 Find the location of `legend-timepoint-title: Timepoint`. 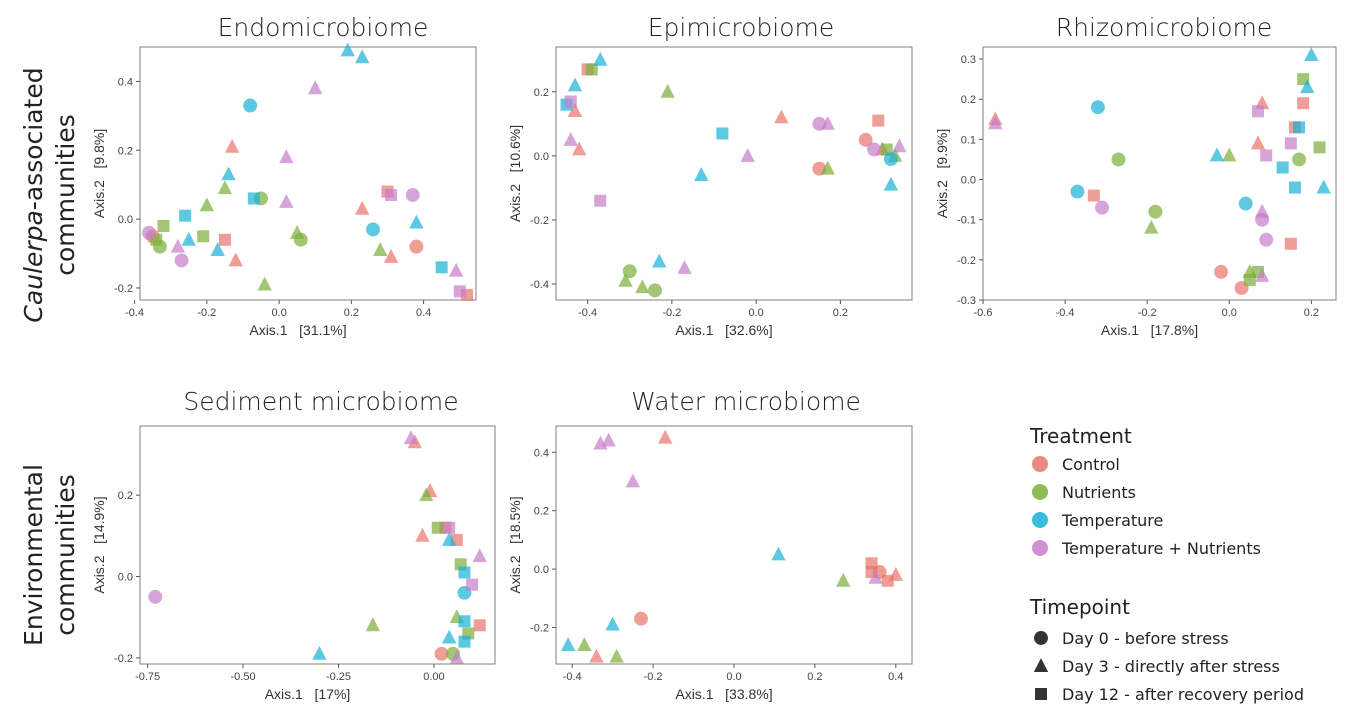

legend-timepoint-title: Timepoint is located at coordinates (1079, 607).